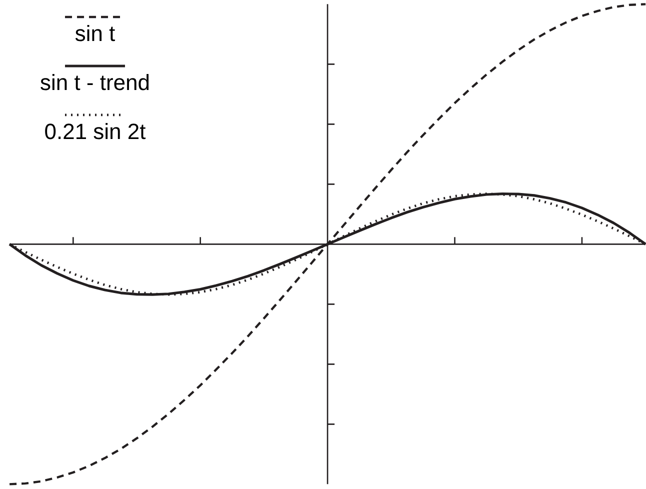 Image resolution: width=646 pixels, height=489 pixels. I want to click on legend-label: sin t, so click(95, 33).